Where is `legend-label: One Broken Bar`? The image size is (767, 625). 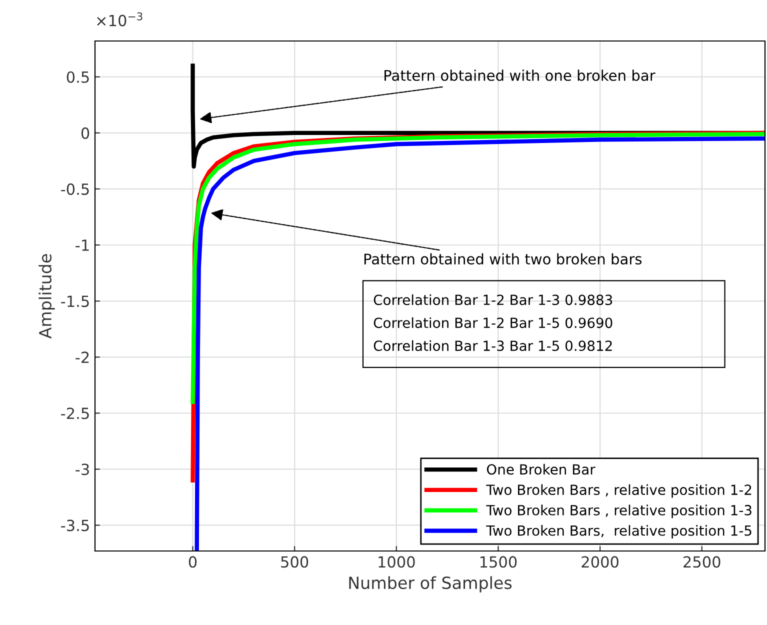
legend-label: One Broken Bar is located at coordinates (541, 469).